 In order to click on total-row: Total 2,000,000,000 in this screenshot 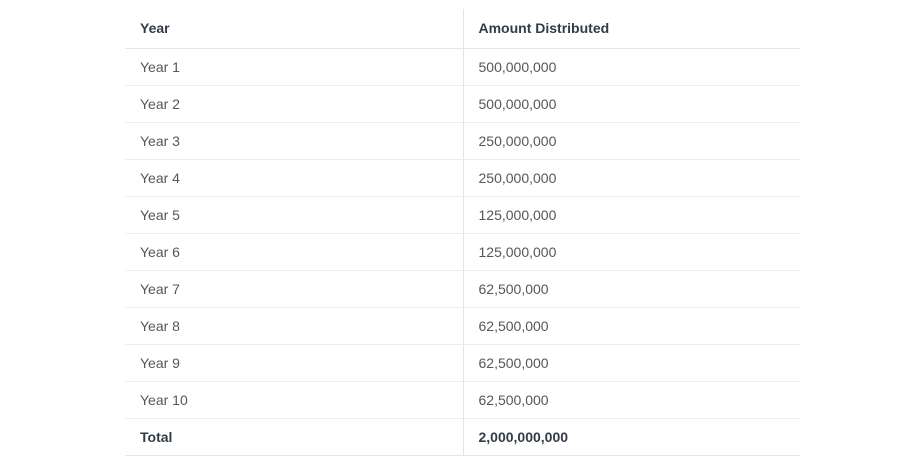, I will do `click(462, 437)`.